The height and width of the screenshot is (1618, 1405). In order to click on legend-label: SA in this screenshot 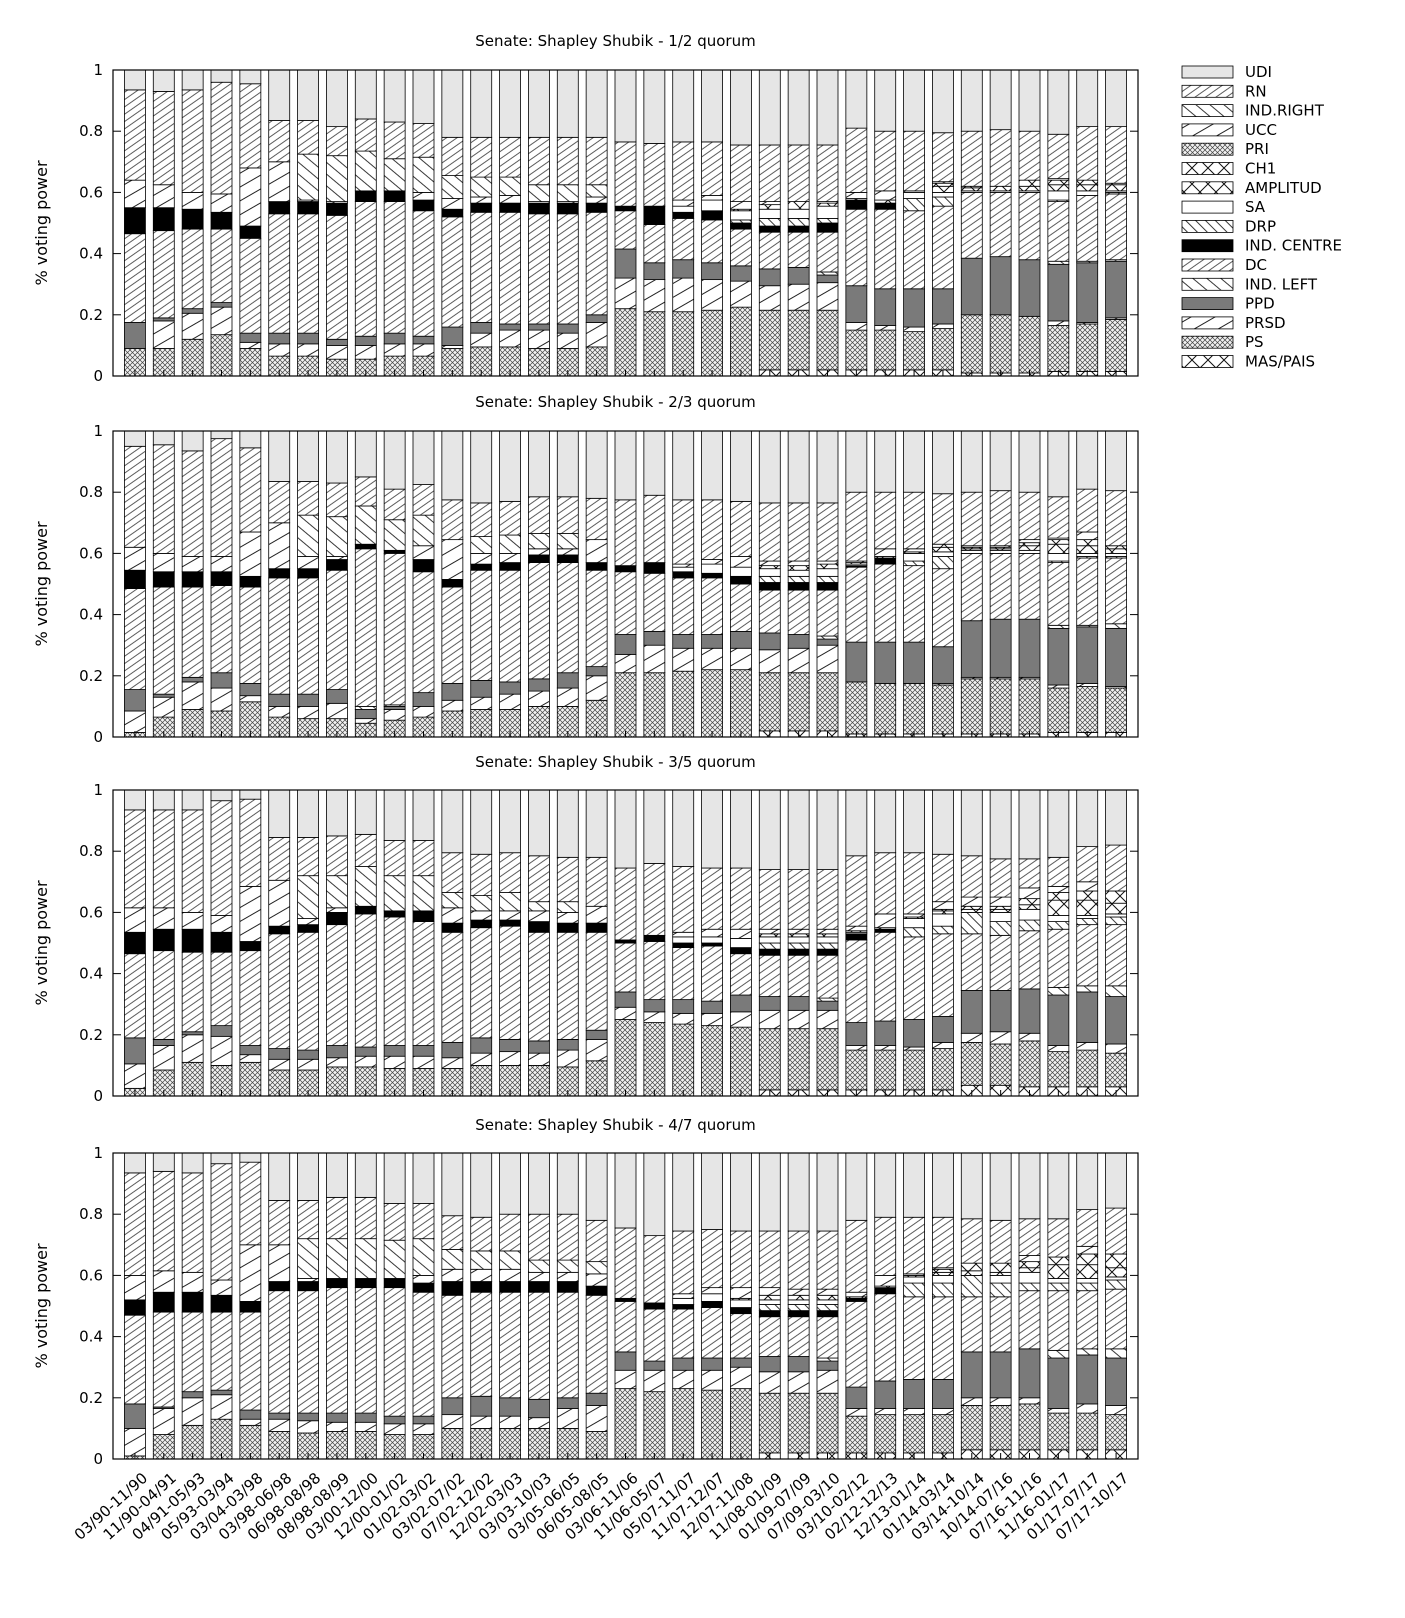, I will do `click(1255, 207)`.